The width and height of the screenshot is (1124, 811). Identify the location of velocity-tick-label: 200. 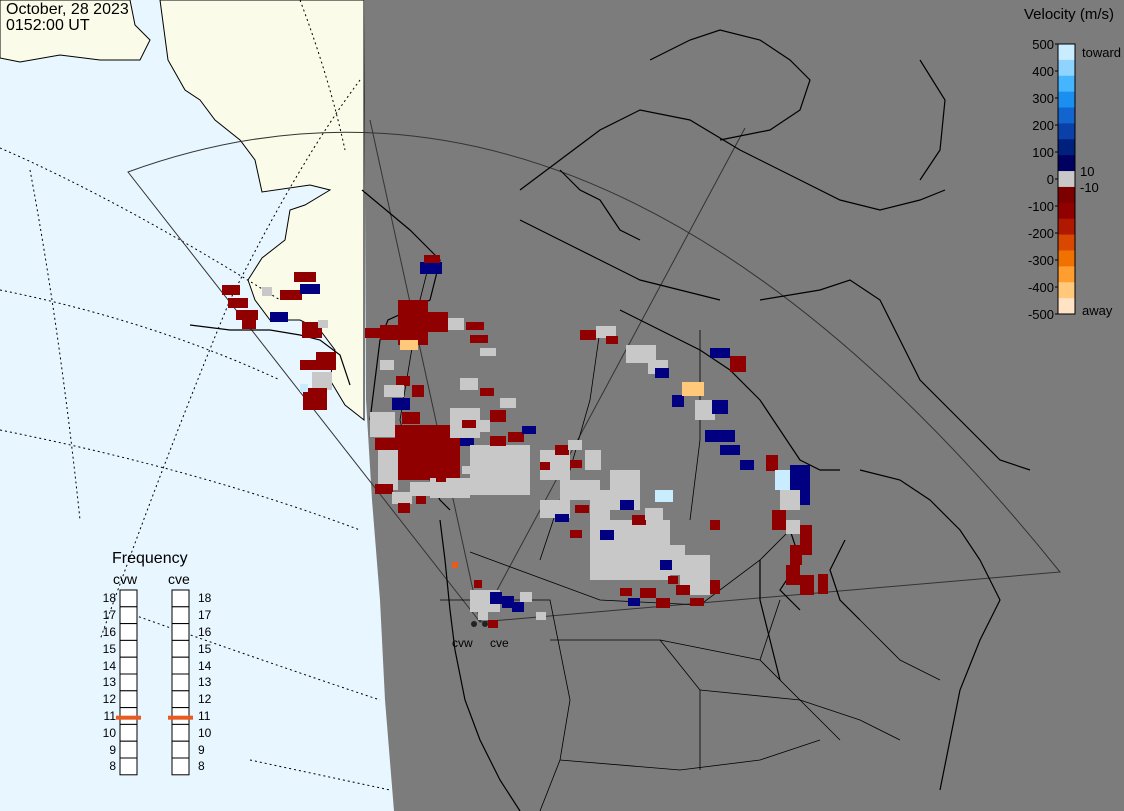
(1043, 125).